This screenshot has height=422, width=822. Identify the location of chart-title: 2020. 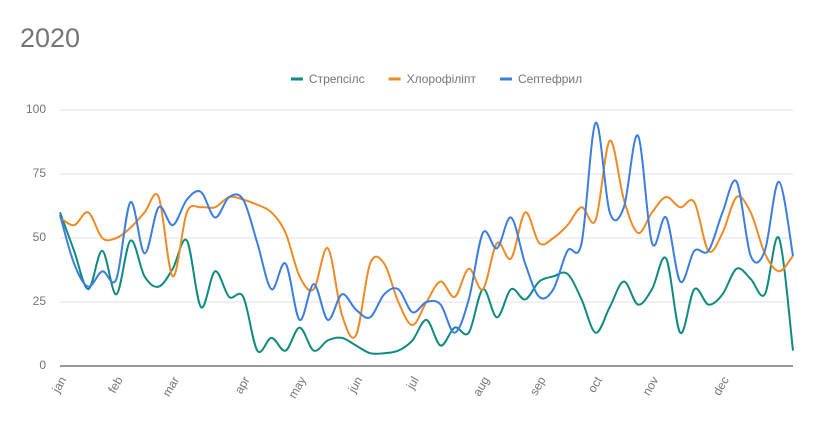
(50, 38).